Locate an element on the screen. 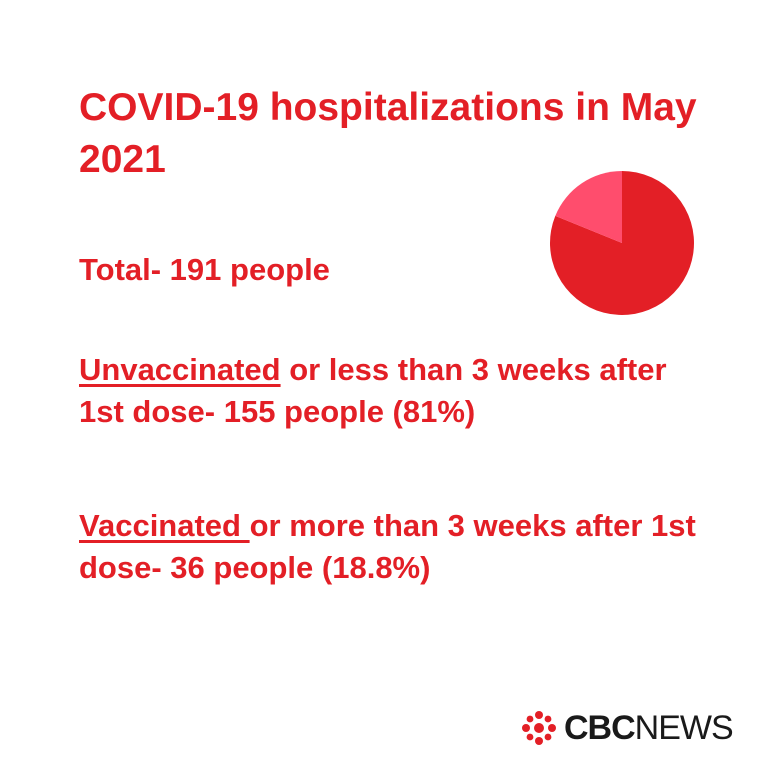 This screenshot has width=780, height=780. unvaccinated-label: Unvaccinated is located at coordinates (180, 369).